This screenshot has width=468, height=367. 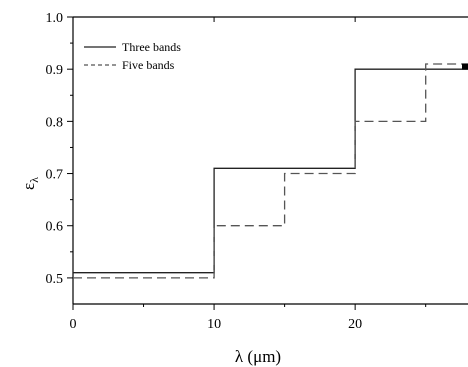 What do you see at coordinates (132, 56) in the screenshot?
I see `legend: Three bands Five bands` at bounding box center [132, 56].